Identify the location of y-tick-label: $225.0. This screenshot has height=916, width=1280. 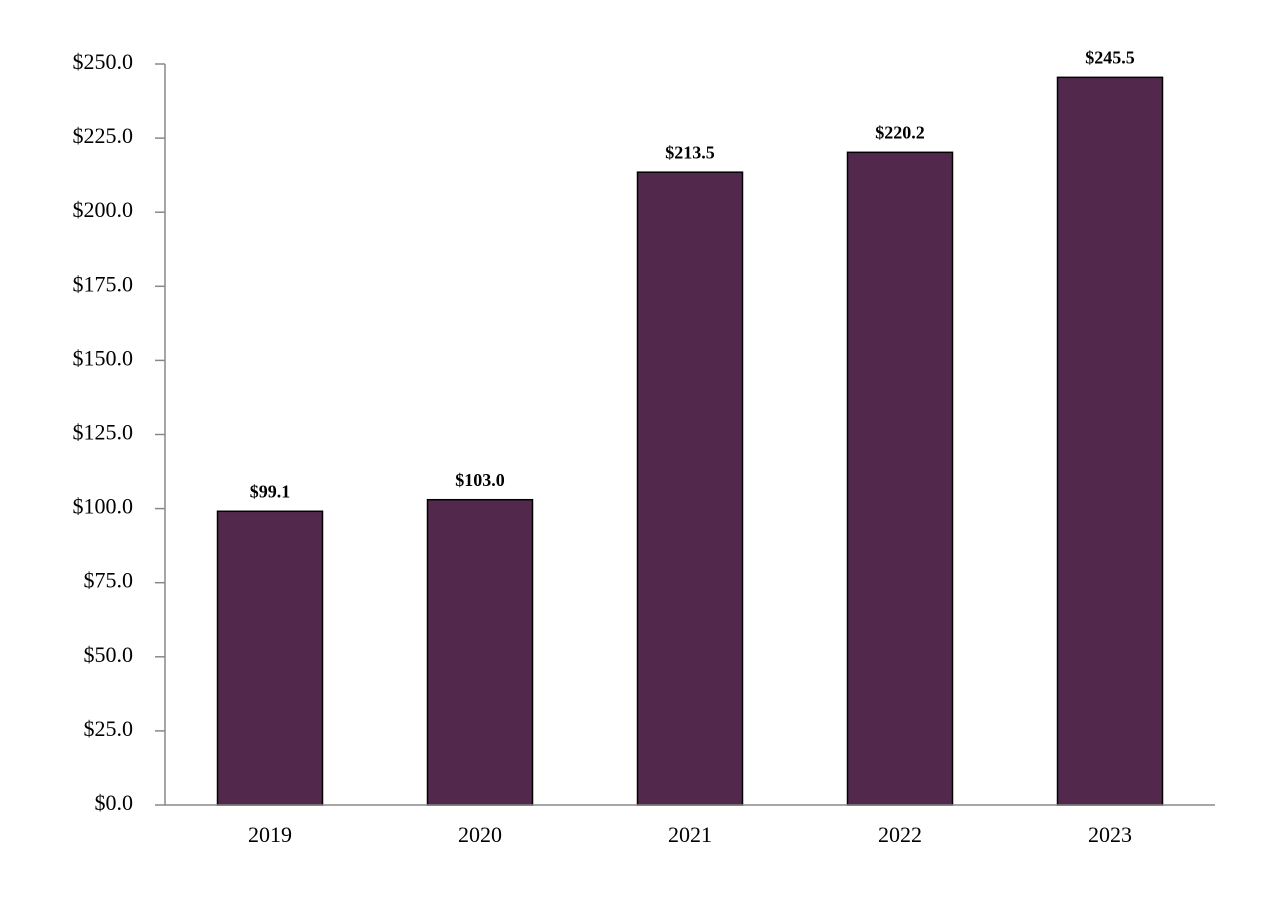
(103, 135).